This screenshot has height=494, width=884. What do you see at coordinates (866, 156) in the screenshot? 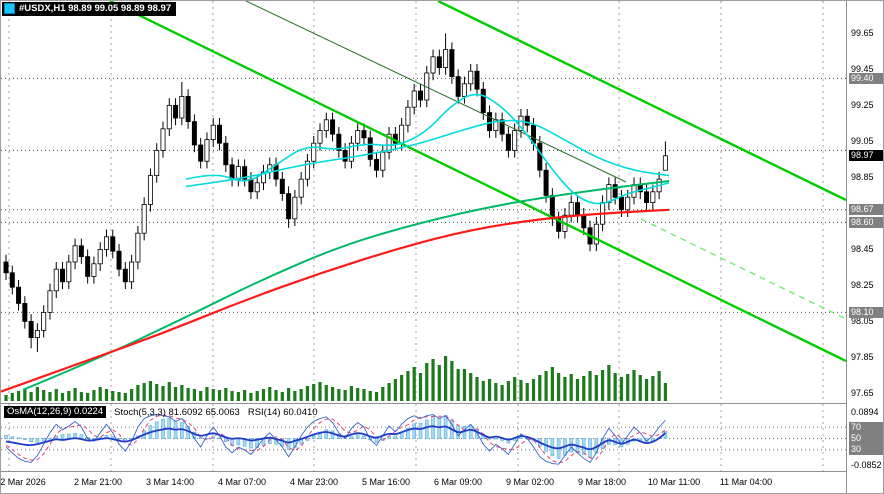
I see `current-price-badge: 98.97` at bounding box center [866, 156].